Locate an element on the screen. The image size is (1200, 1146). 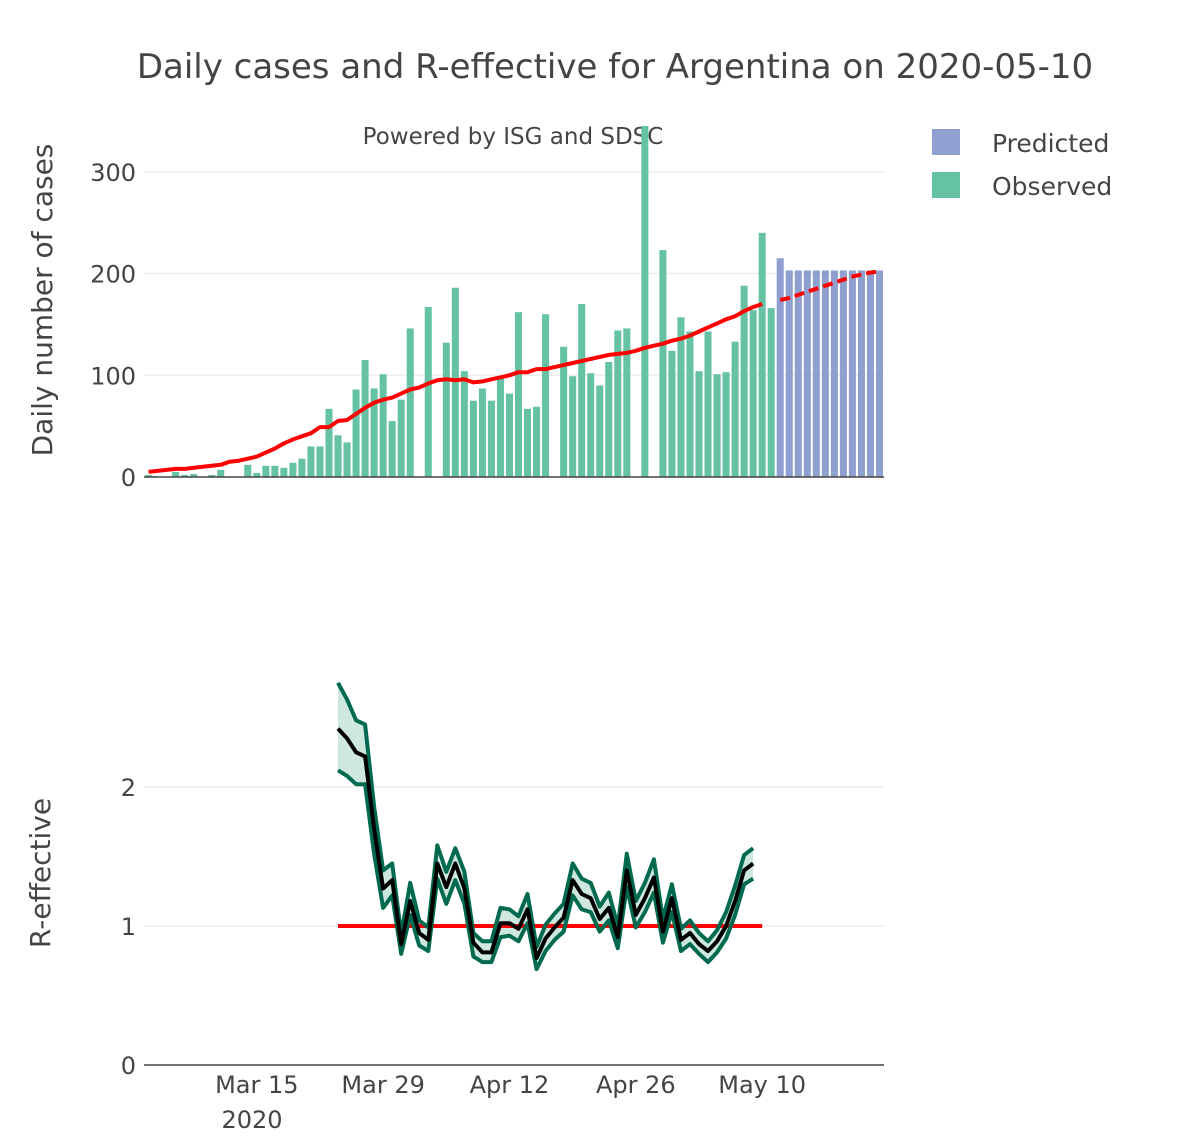
smoothed-line-group is located at coordinates (514, 371).